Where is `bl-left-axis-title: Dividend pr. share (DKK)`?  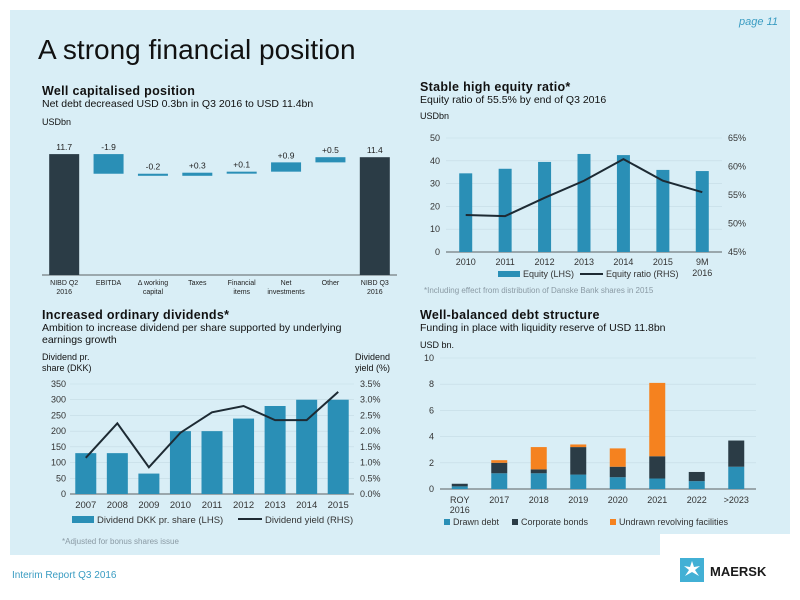
bl-left-axis-title: Dividend pr. share (DKK) is located at coordinates (67, 362).